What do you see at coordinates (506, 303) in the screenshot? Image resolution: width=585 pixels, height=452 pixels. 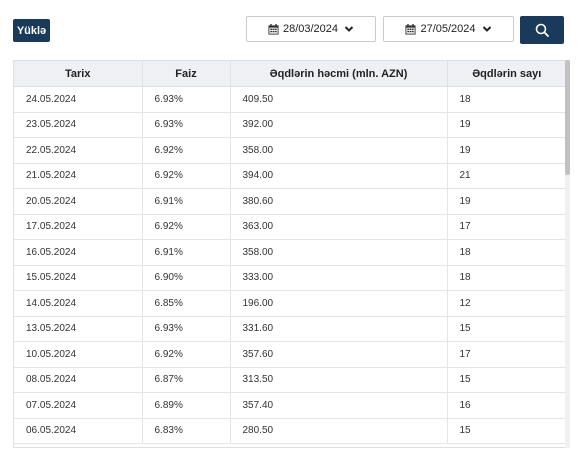 I see `cell-count: 12` at bounding box center [506, 303].